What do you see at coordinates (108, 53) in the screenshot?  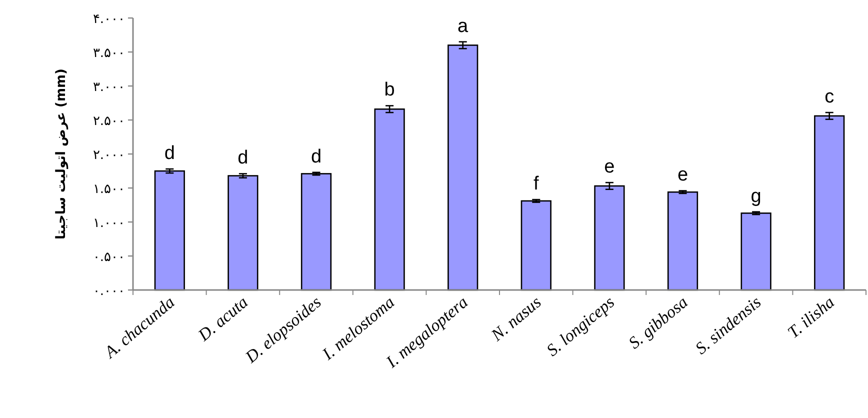 I see `y-tick-label: ۳.۵۰۰` at bounding box center [108, 53].